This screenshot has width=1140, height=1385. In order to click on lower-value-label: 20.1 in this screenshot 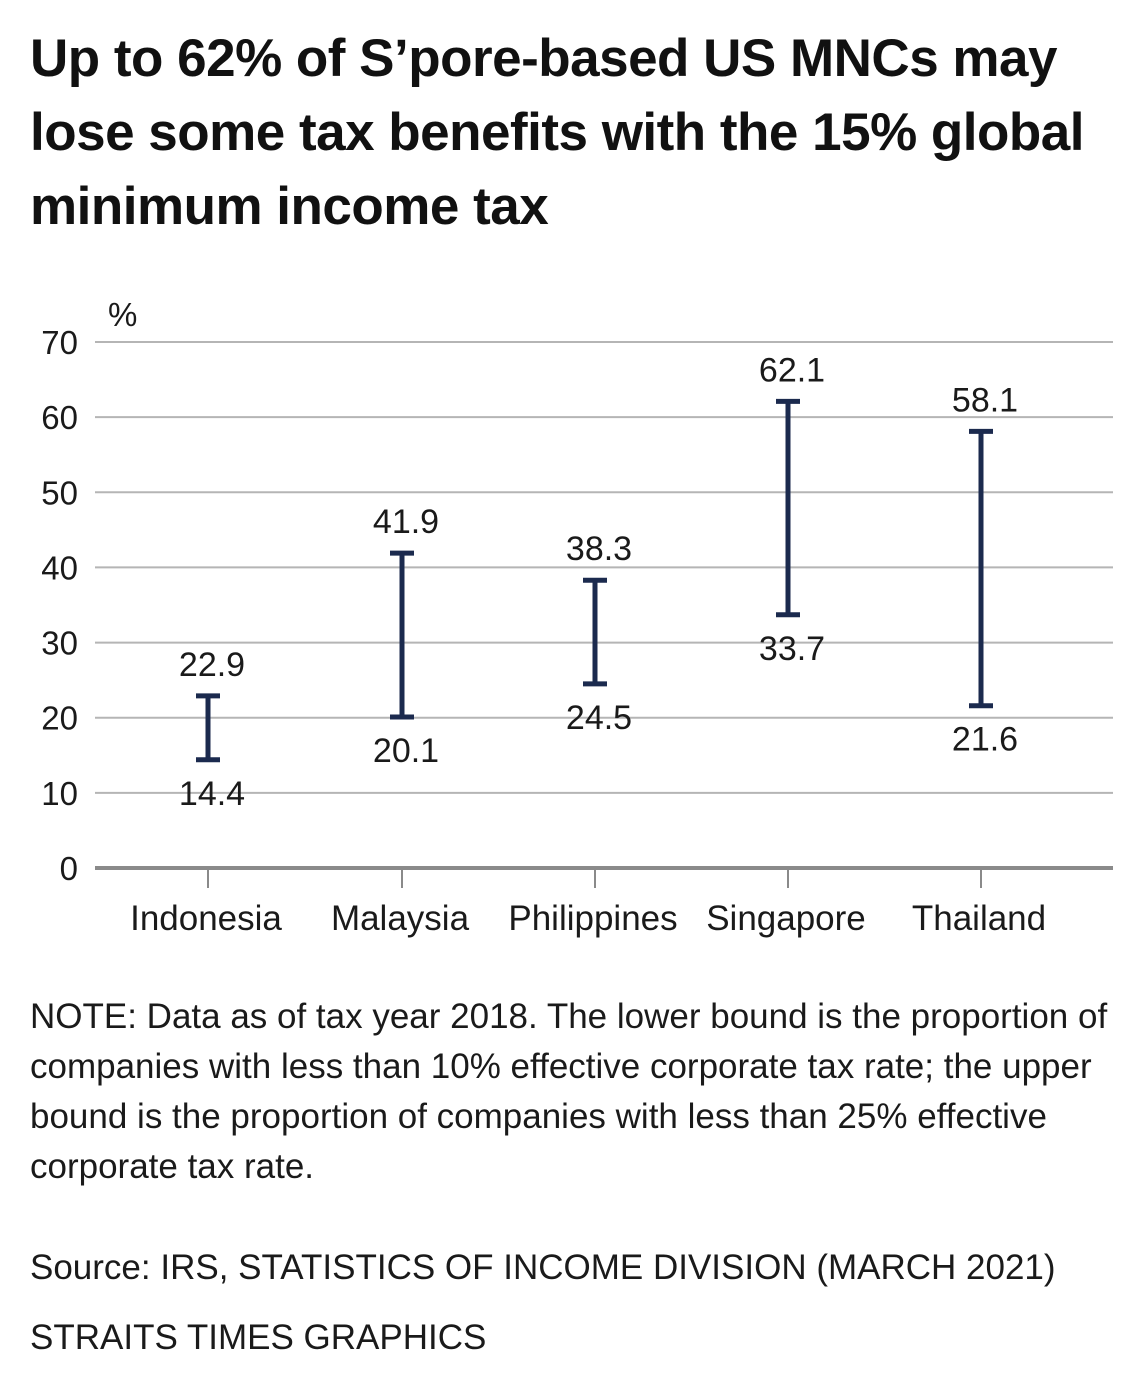, I will do `click(406, 751)`.